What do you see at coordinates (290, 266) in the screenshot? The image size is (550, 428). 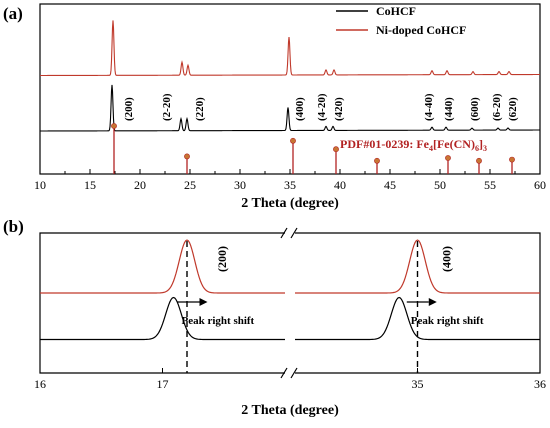 I see `panel-b-curve-nidoped` at bounding box center [290, 266].